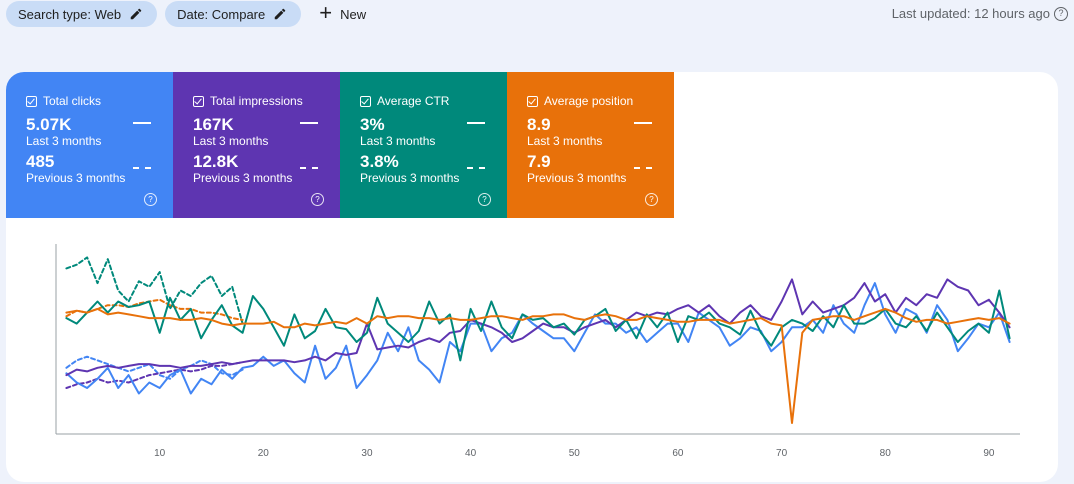 Image resolution: width=1074 pixels, height=484 pixels. What do you see at coordinates (72, 101) in the screenshot?
I see `metric-label: Total clicks` at bounding box center [72, 101].